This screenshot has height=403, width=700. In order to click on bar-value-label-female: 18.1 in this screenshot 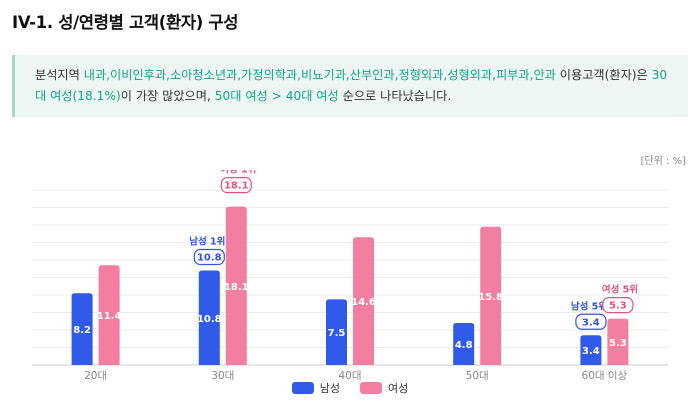, I will do `click(236, 287)`.